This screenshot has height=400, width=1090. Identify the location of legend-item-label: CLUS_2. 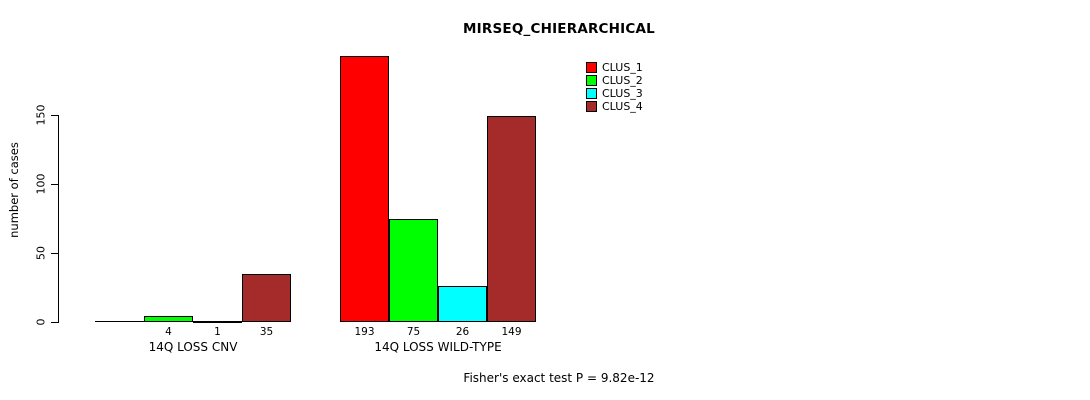
(622, 80).